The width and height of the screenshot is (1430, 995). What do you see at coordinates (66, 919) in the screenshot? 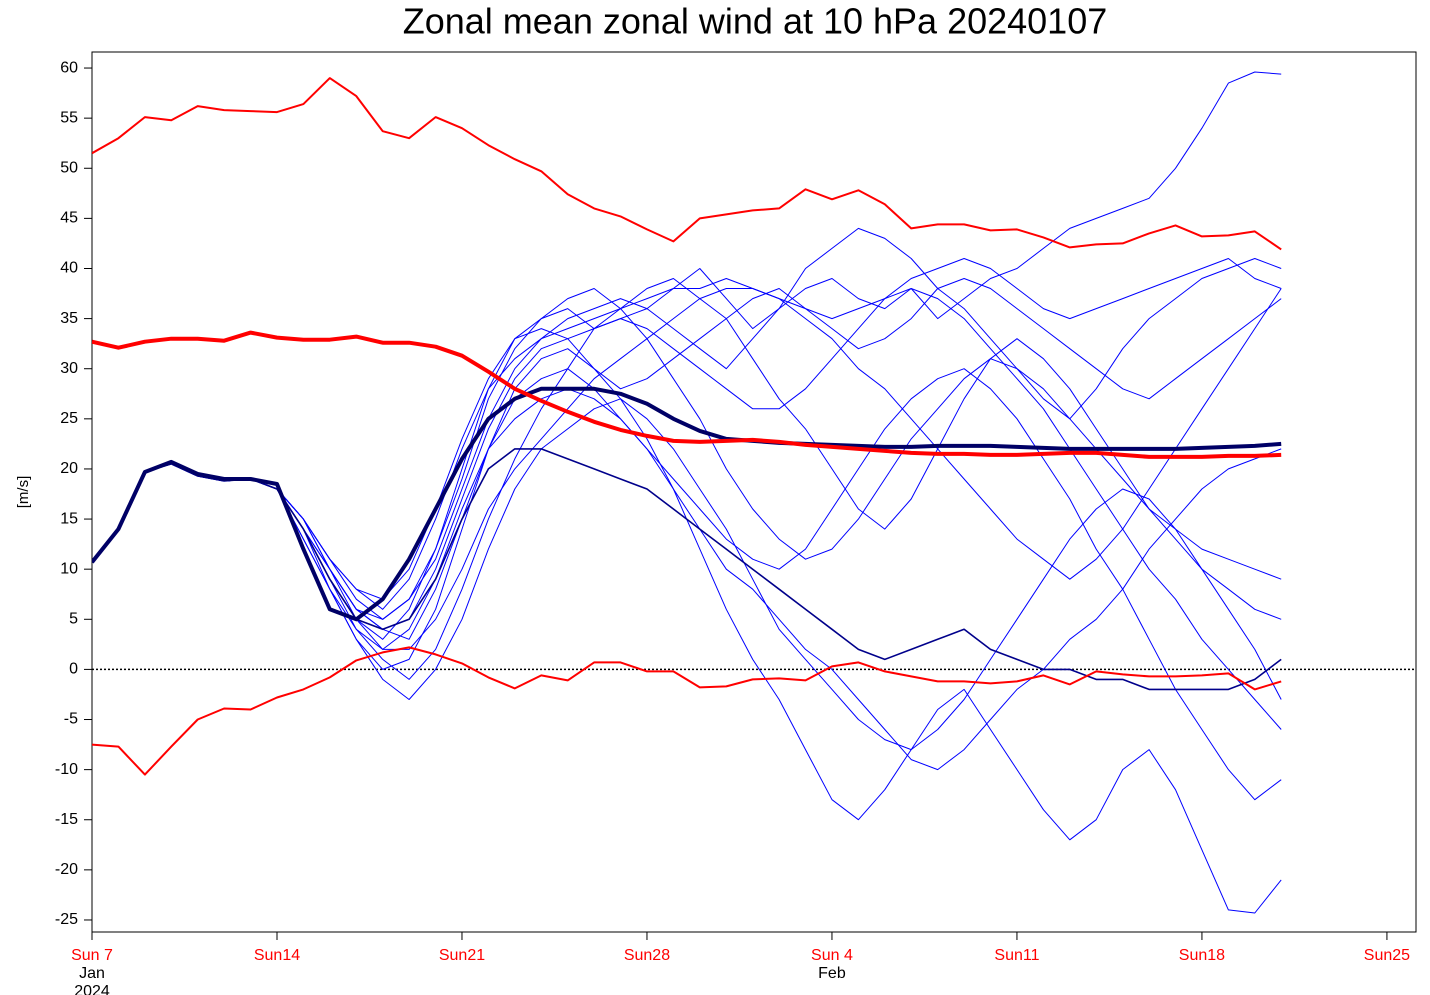
I see `y-tick-label: -25` at bounding box center [66, 919].